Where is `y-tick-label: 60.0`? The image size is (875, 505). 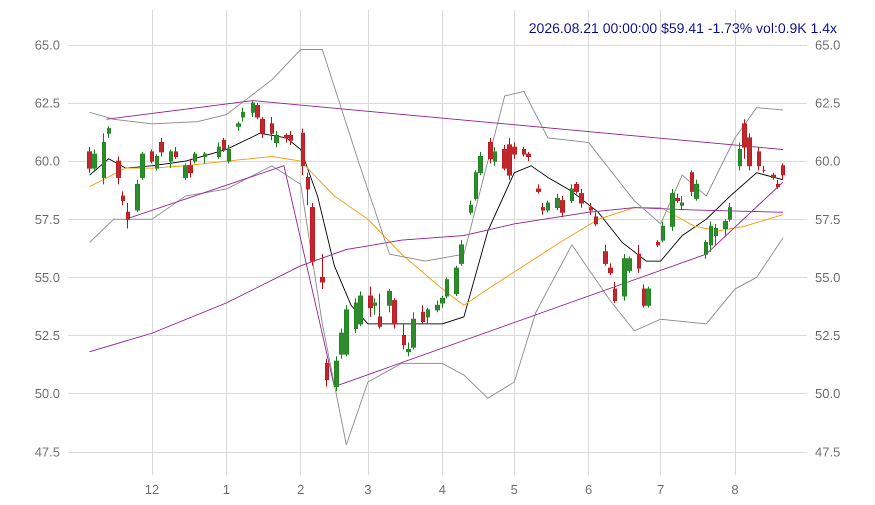
y-tick-label: 60.0 is located at coordinates (47, 161).